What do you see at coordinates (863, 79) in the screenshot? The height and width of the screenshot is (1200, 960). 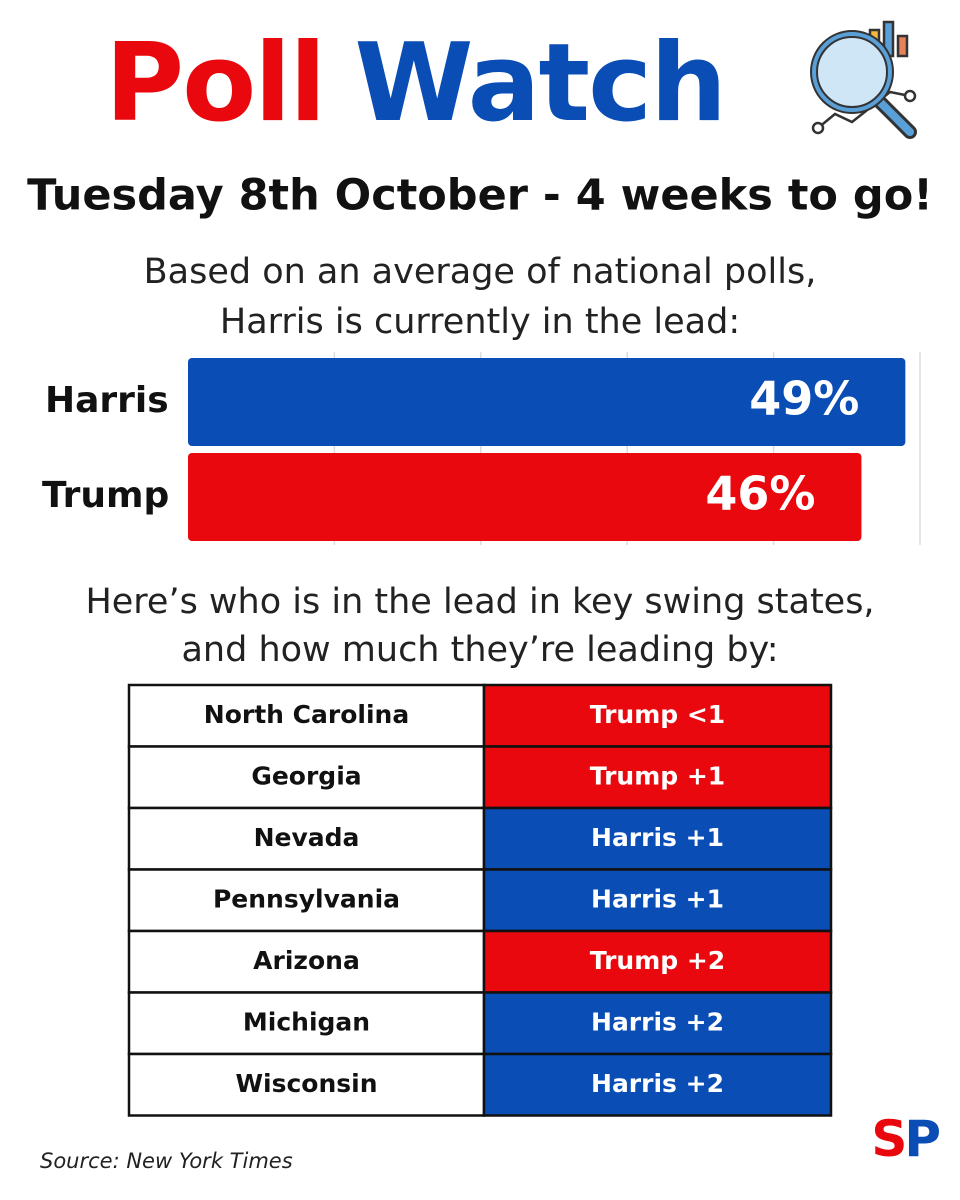 I see `magnifier-icon` at bounding box center [863, 79].